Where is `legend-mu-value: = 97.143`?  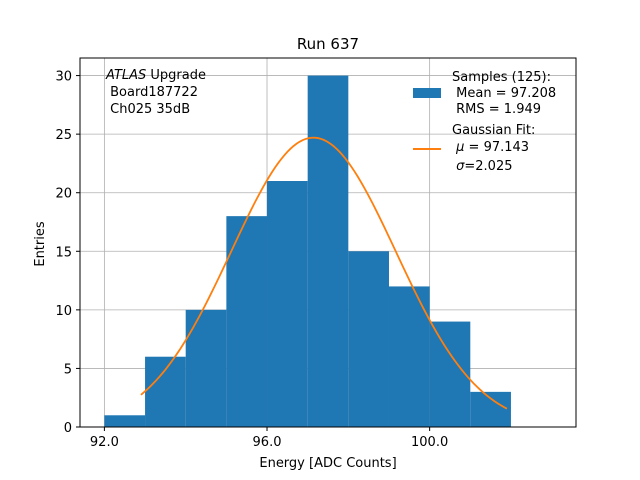
legend-mu-value: = 97.143 is located at coordinates (496, 147).